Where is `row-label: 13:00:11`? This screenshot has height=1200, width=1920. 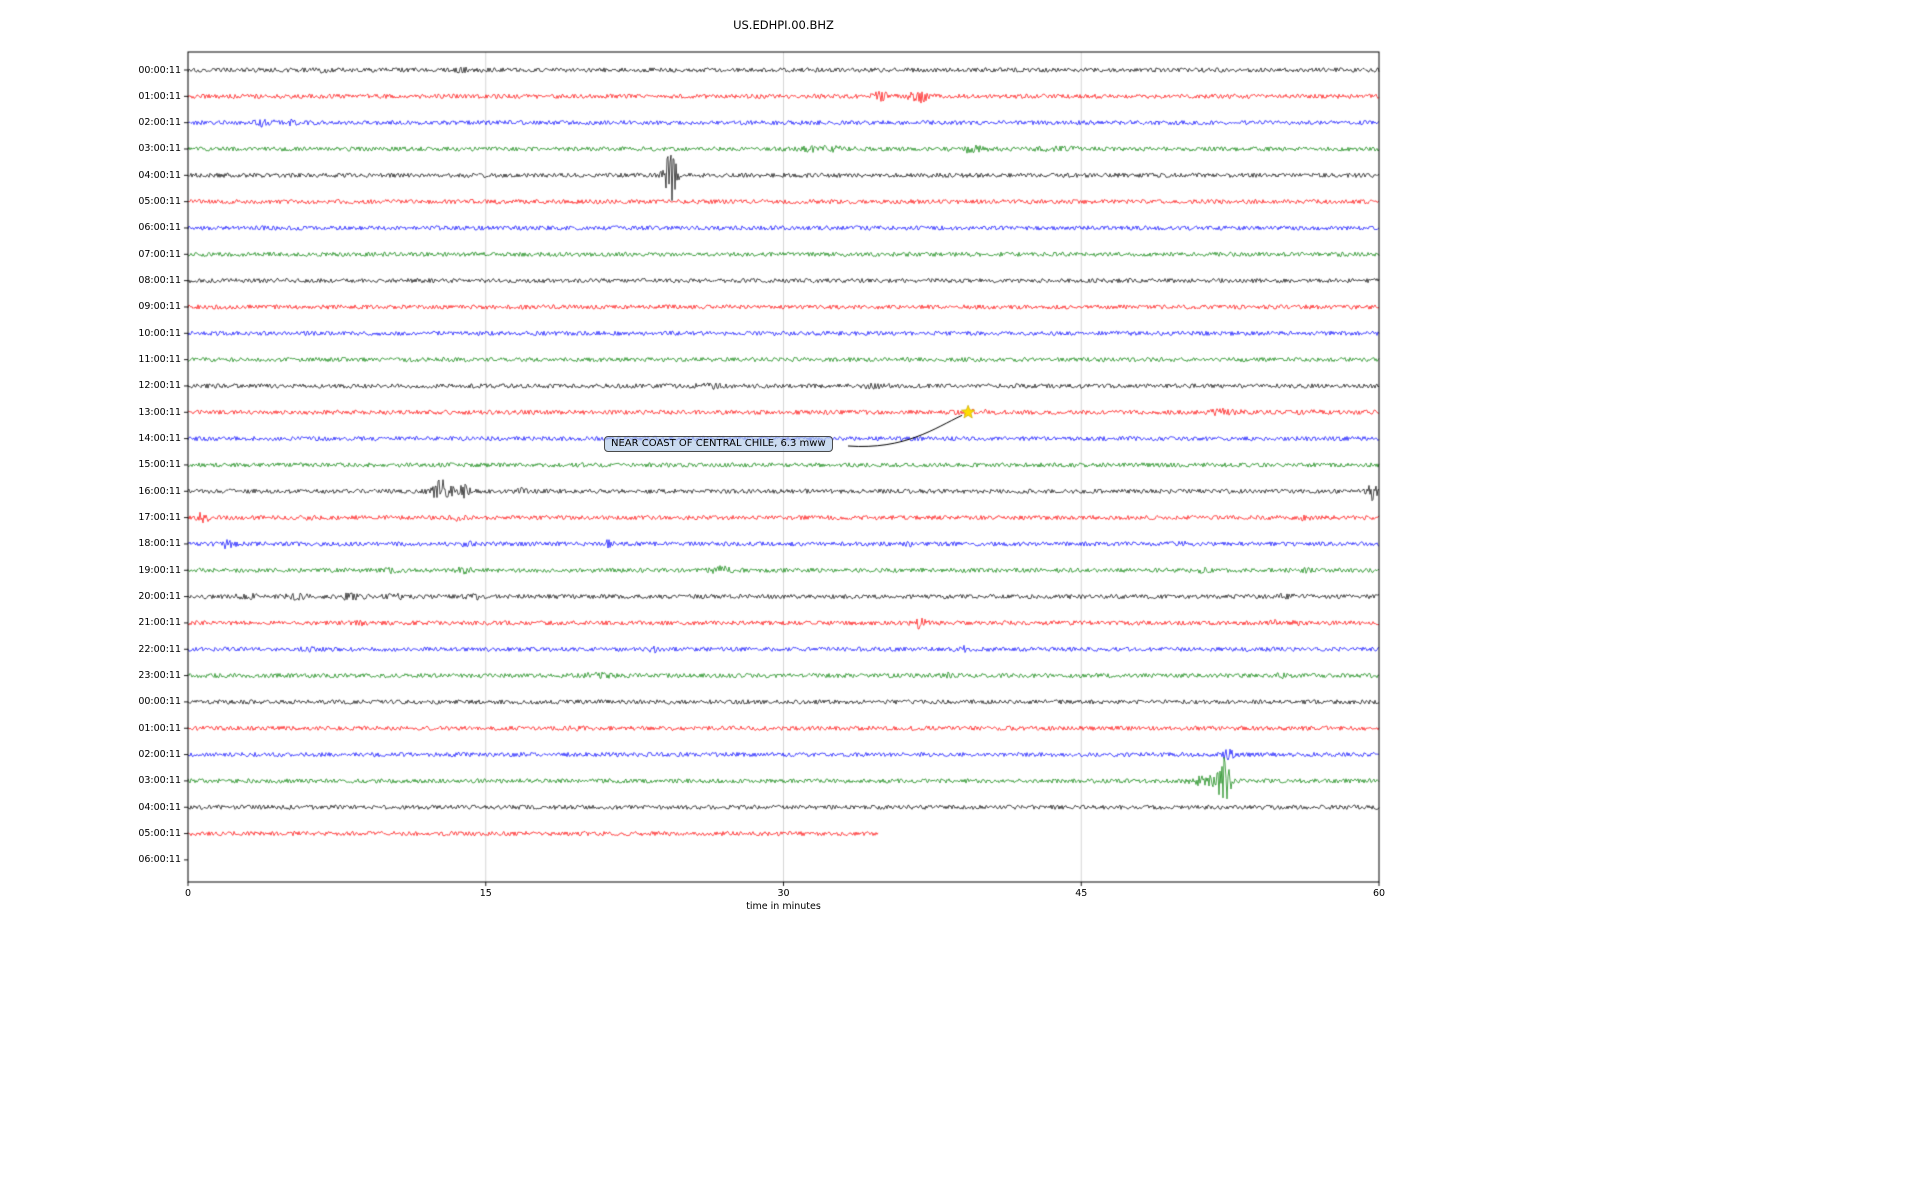
row-label: 13:00:11 is located at coordinates (159, 412).